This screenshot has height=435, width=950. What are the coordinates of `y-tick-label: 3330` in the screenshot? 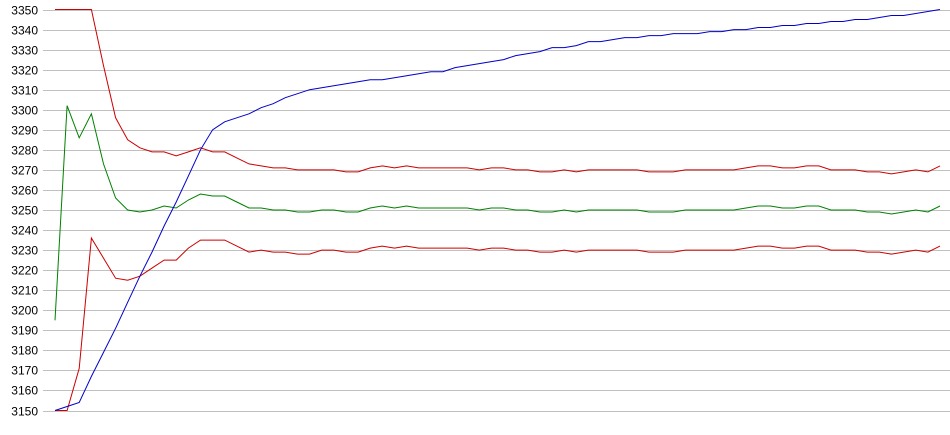 It's located at (24, 51).